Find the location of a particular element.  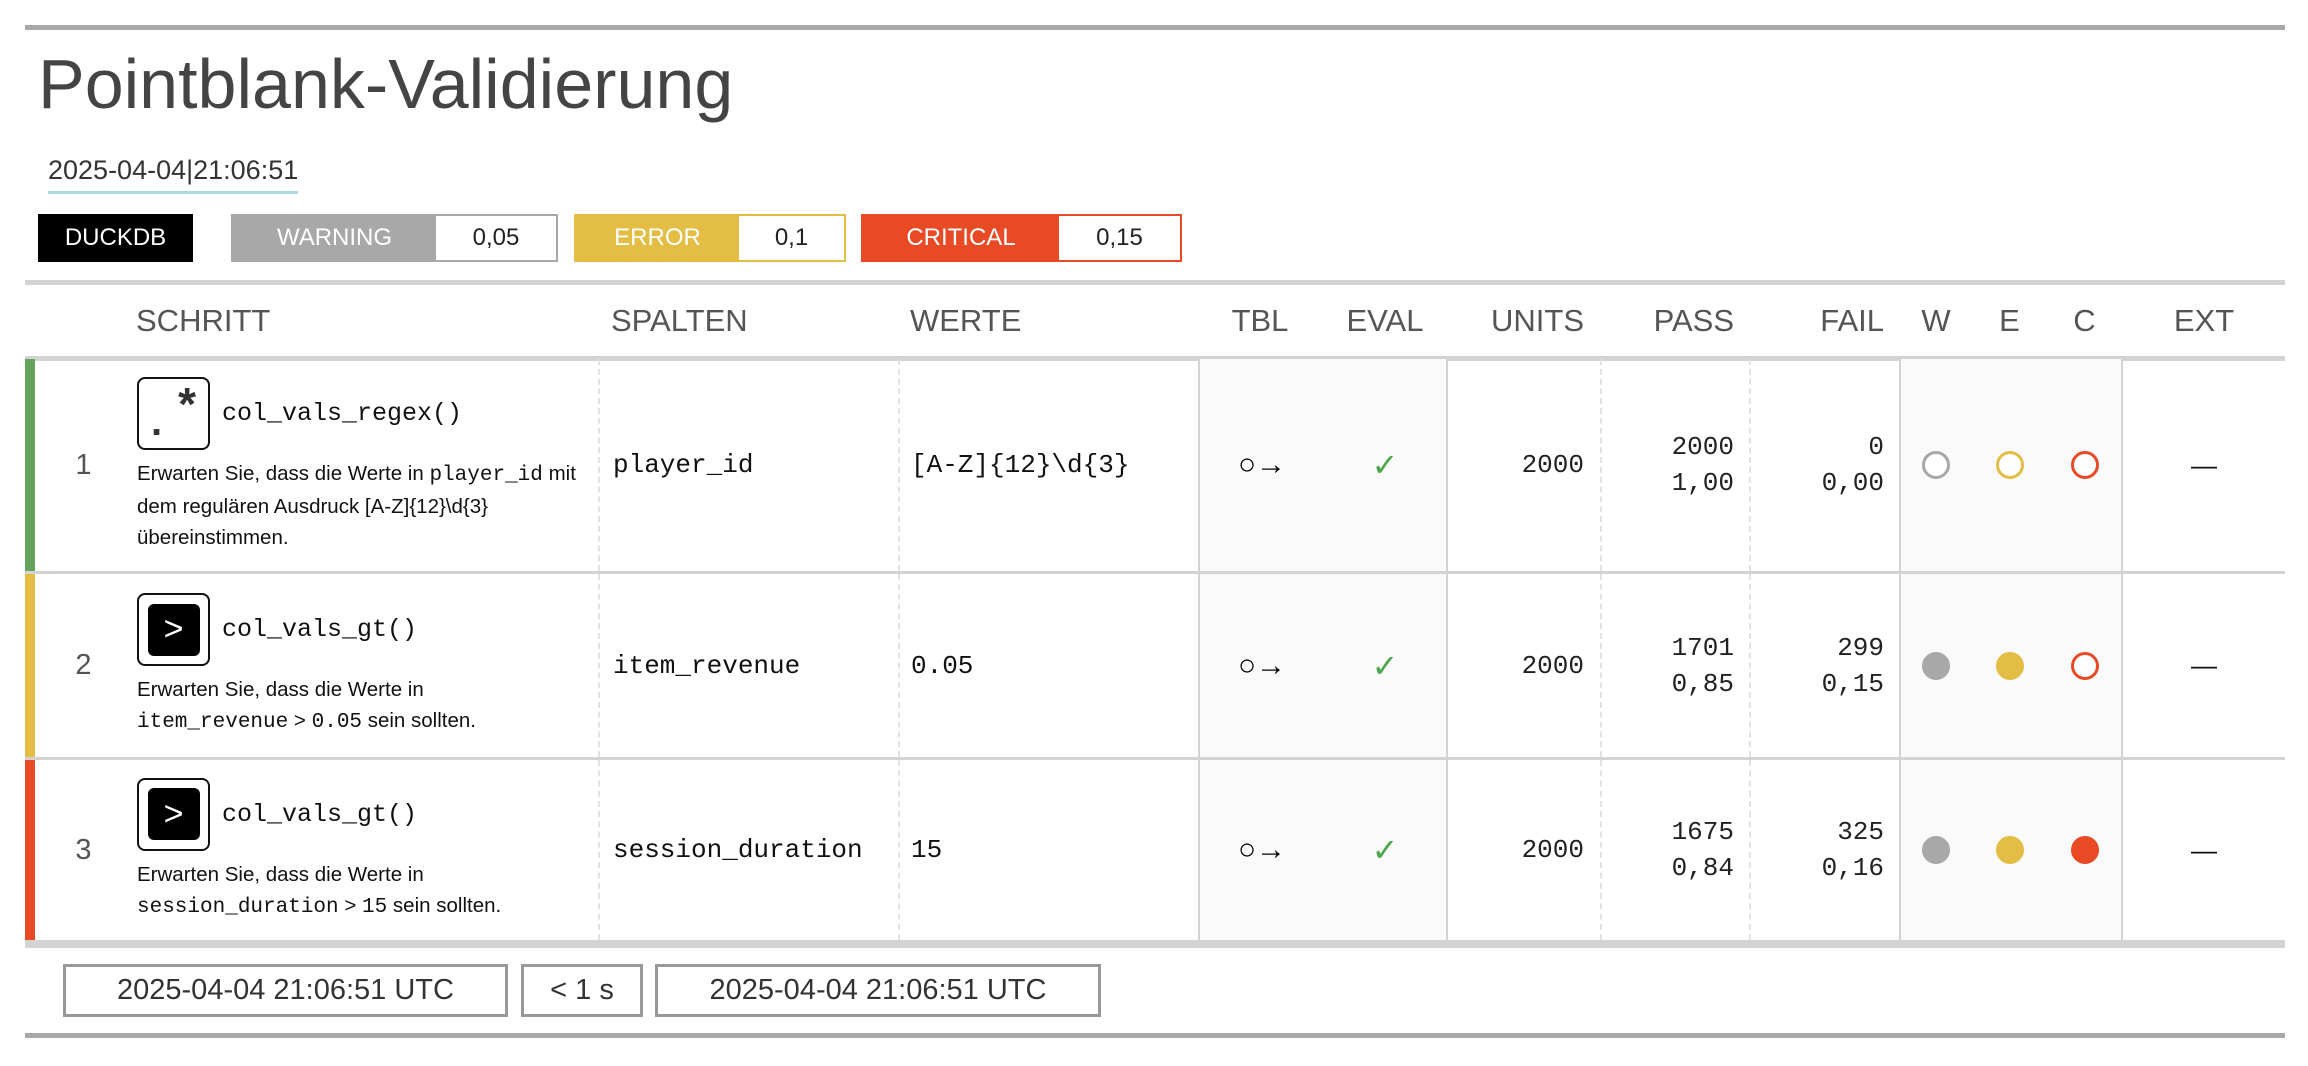

pass-cell: 2000 1,00 is located at coordinates (1667, 465).